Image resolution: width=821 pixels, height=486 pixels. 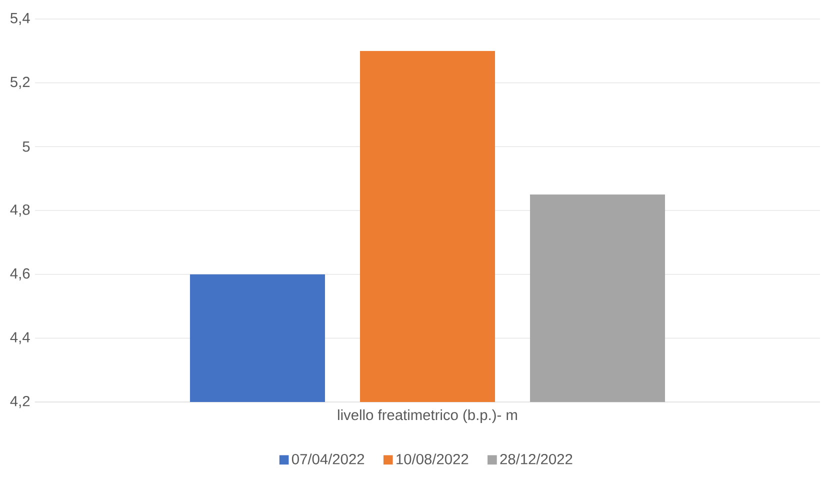 What do you see at coordinates (427, 416) in the screenshot?
I see `x-tick-label: livello freatimetrico (b.p.)- m` at bounding box center [427, 416].